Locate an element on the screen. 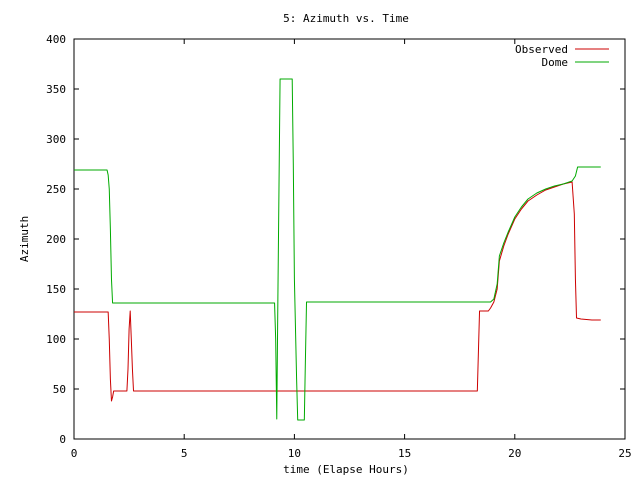 The width and height of the screenshot is (640, 480). x-tick-label: 0 is located at coordinates (74, 453).